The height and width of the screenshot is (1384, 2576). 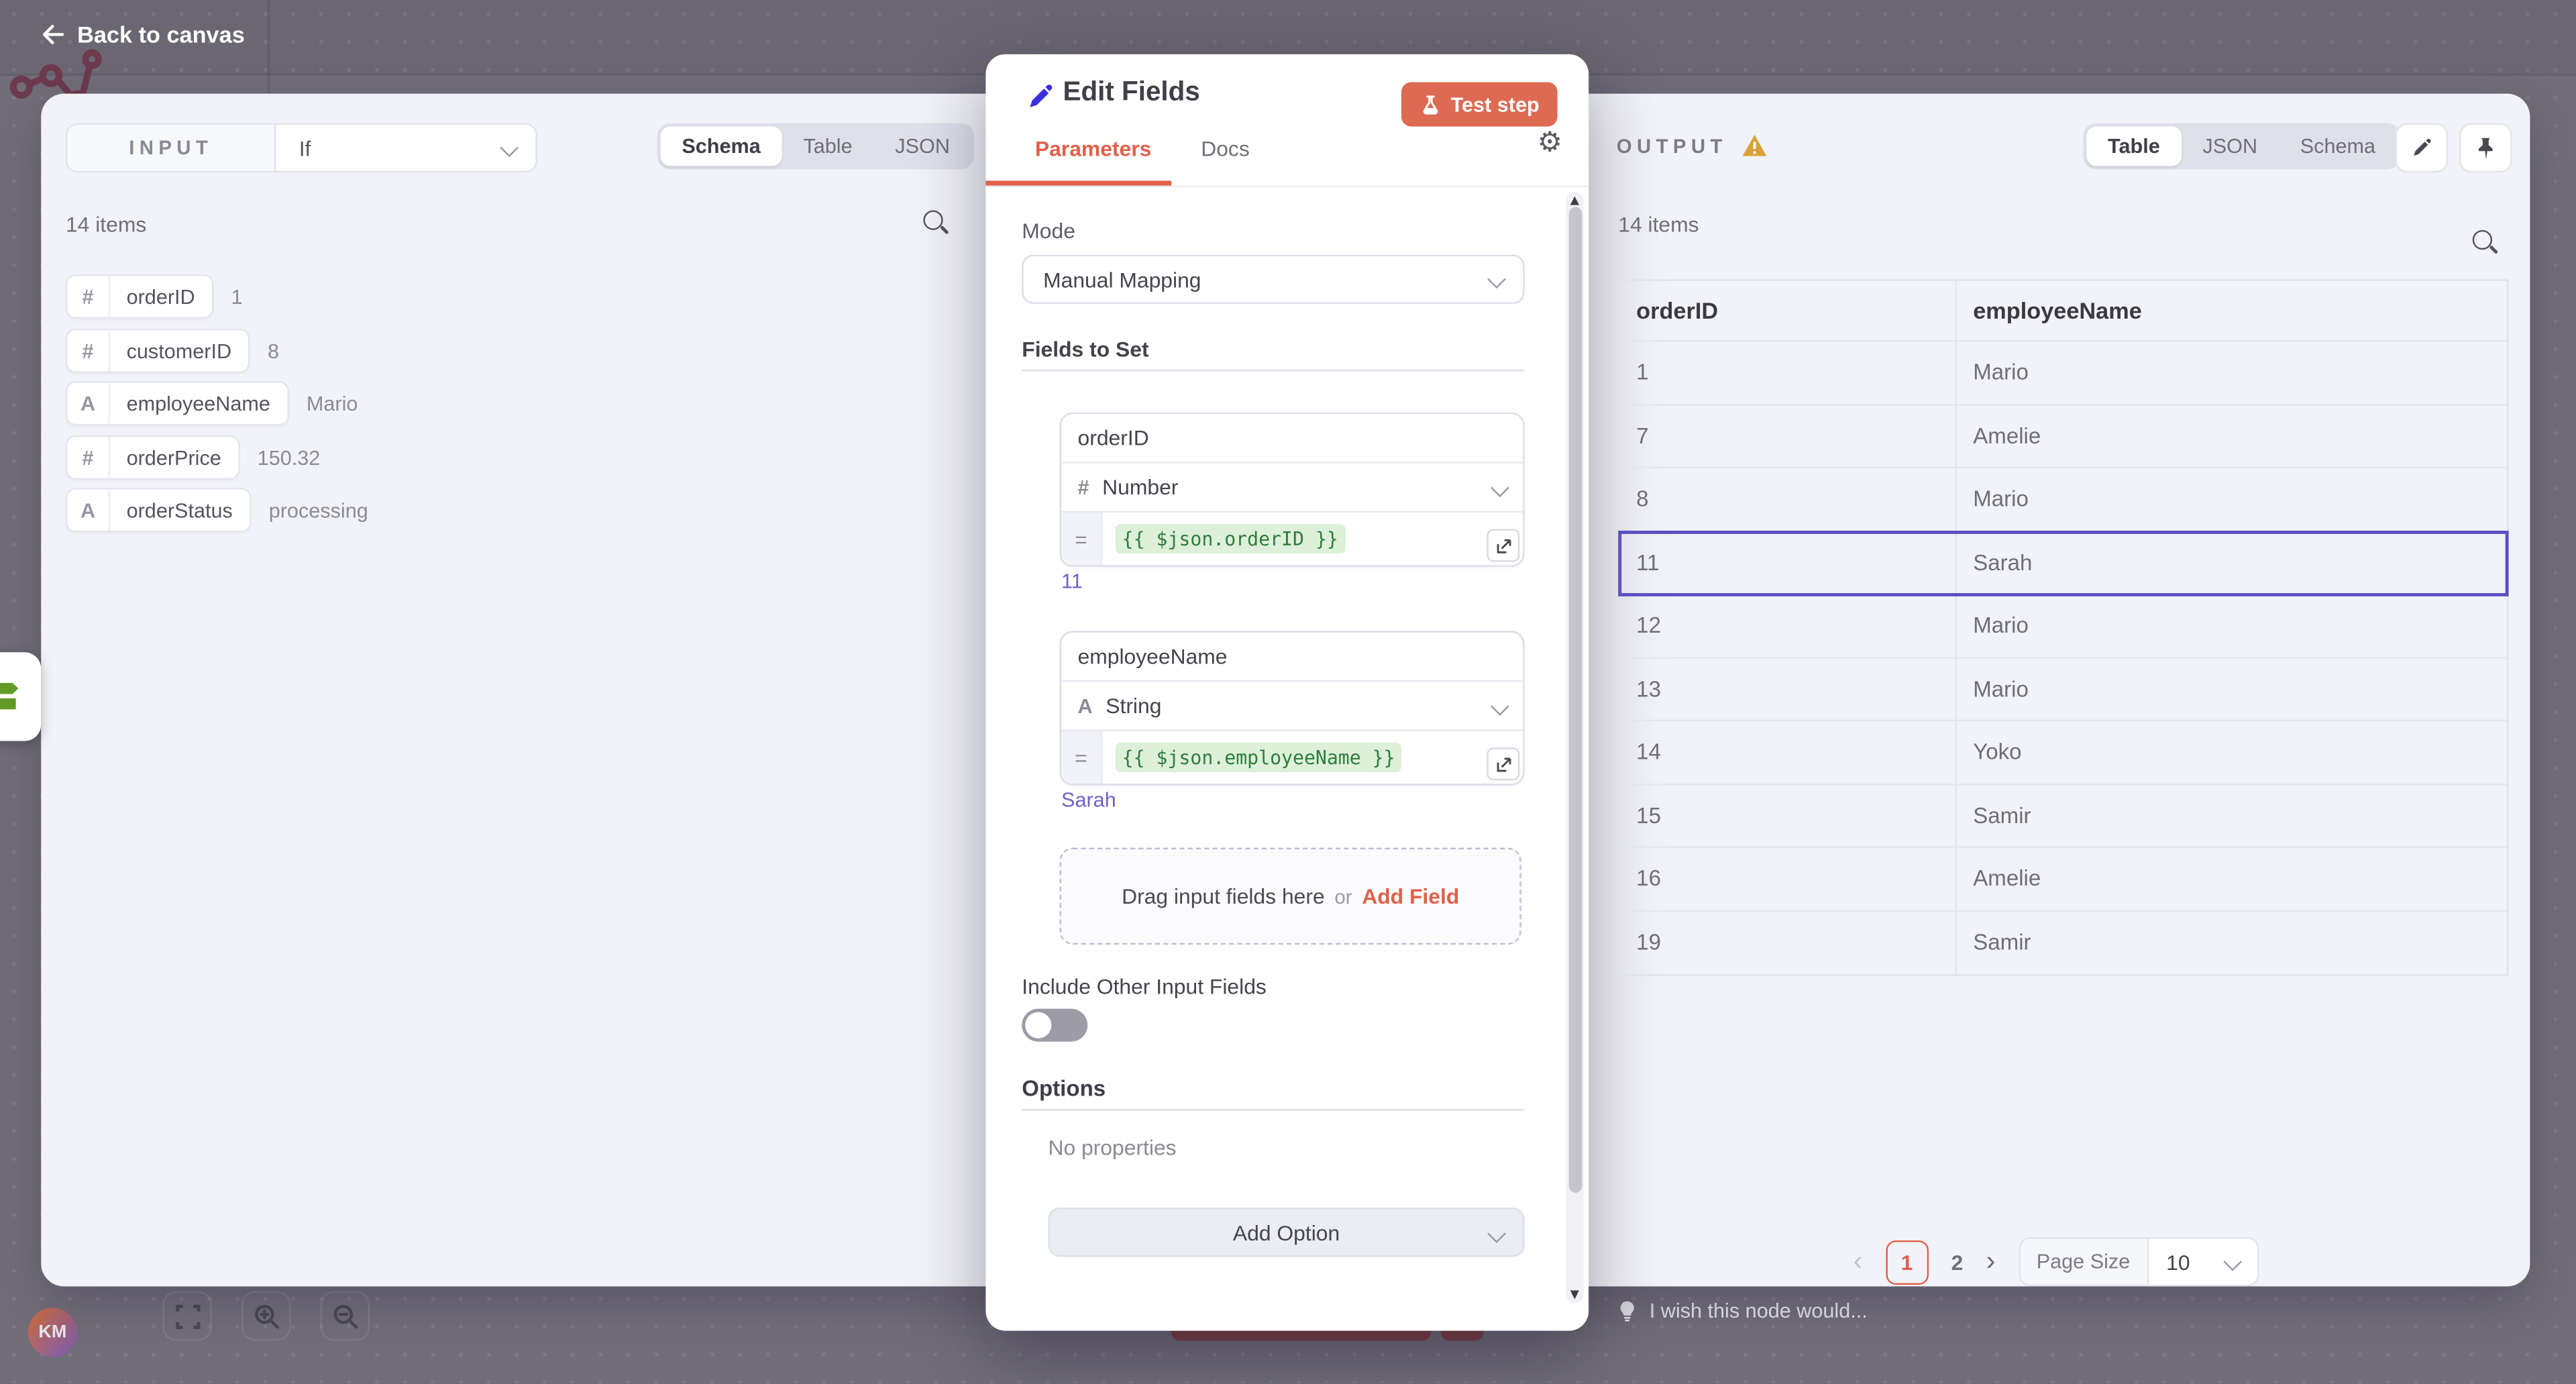 What do you see at coordinates (139, 296) in the screenshot?
I see `schema-field-orderID: # orderID` at bounding box center [139, 296].